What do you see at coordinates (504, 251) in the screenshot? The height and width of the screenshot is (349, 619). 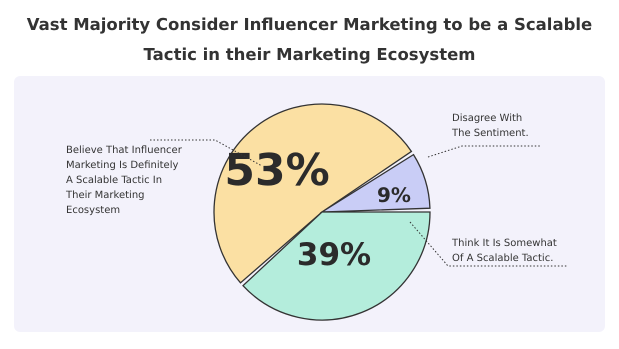 I see `slice-label: Think It Is Somewhat Of A Scalable Tactic.` at bounding box center [504, 251].